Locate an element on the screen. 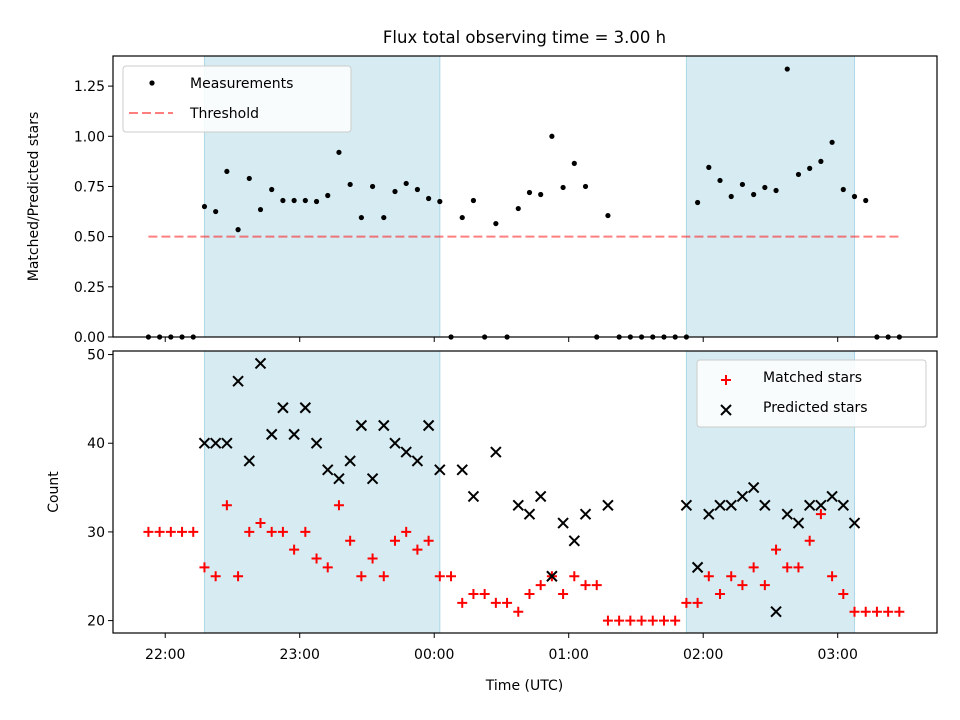 This screenshot has height=720, width=960. y-tick-label: 1.00 is located at coordinates (89, 137).